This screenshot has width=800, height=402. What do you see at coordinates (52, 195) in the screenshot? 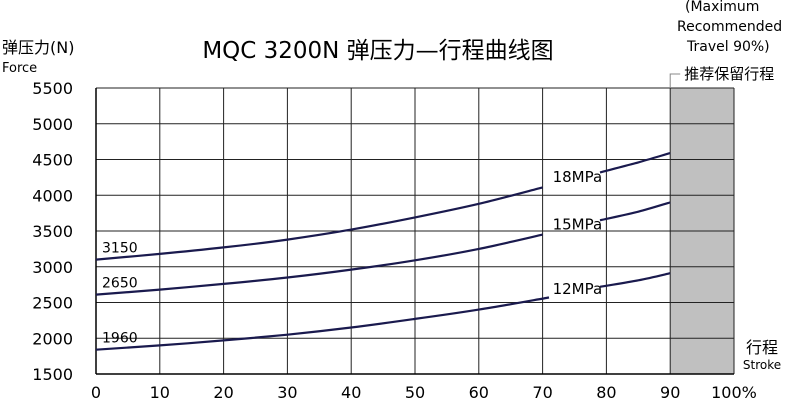
I see `y-tick-label: 4000` at bounding box center [52, 195].